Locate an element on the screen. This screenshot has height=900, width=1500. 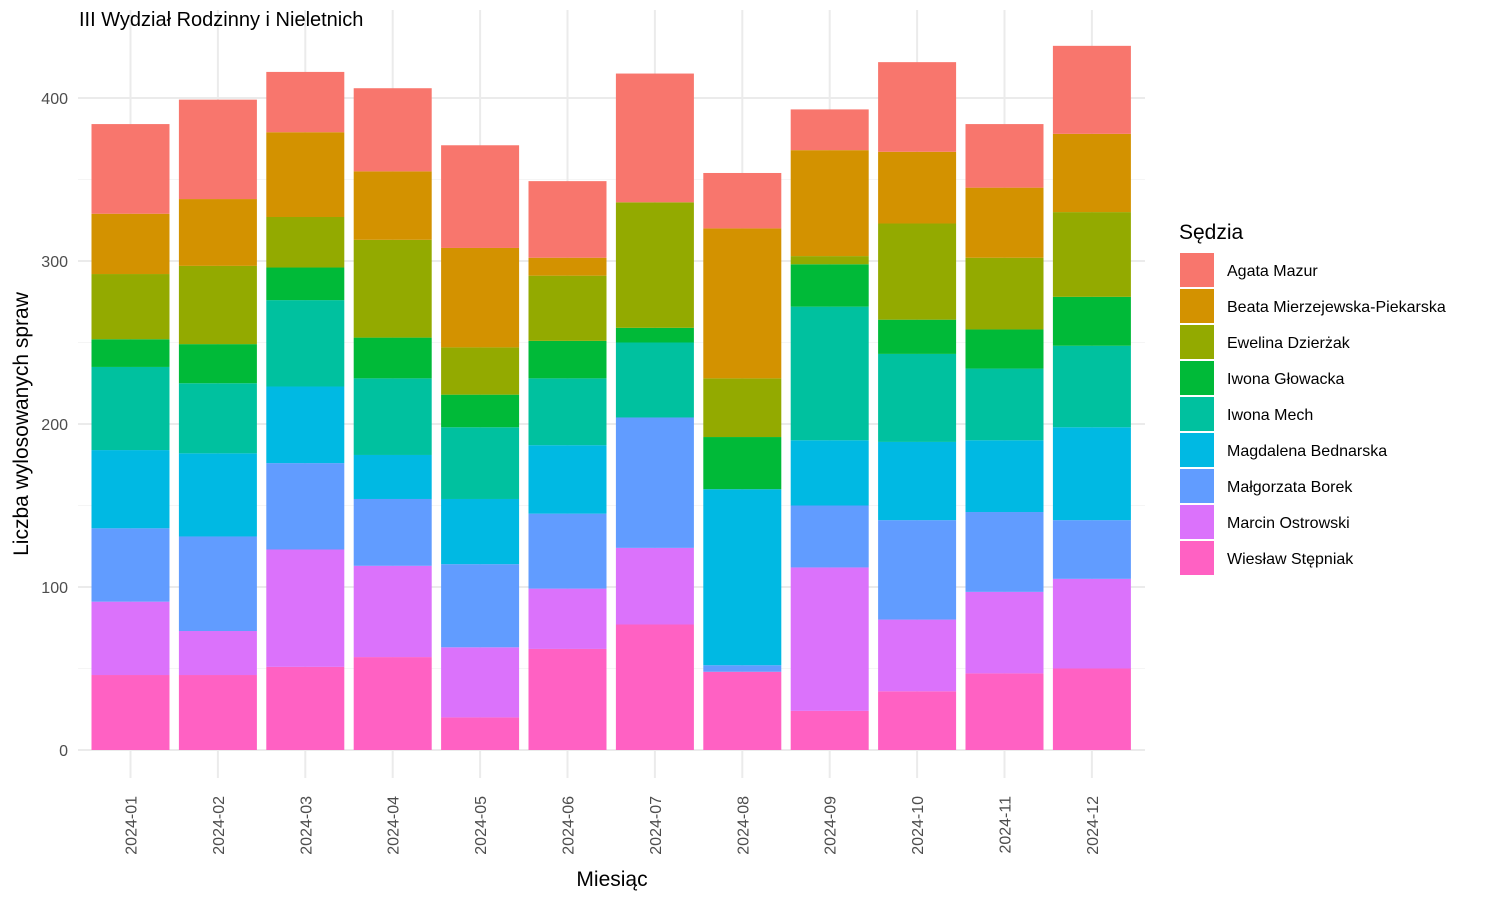
x-tick-label: 2024-08 is located at coordinates (743, 825).